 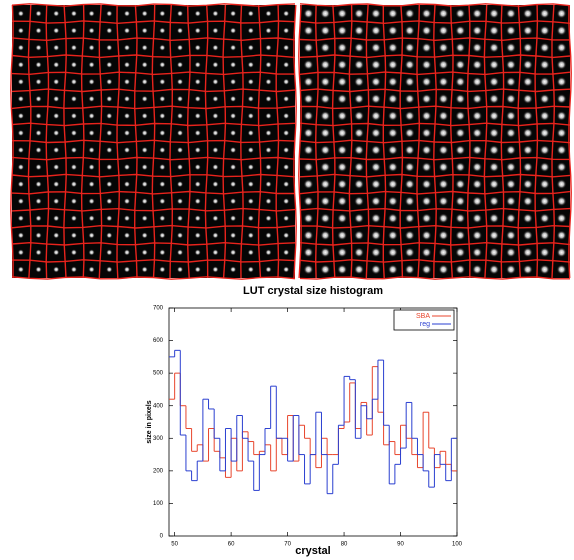 What do you see at coordinates (158, 504) in the screenshot?
I see `y-tick-label: 100` at bounding box center [158, 504].